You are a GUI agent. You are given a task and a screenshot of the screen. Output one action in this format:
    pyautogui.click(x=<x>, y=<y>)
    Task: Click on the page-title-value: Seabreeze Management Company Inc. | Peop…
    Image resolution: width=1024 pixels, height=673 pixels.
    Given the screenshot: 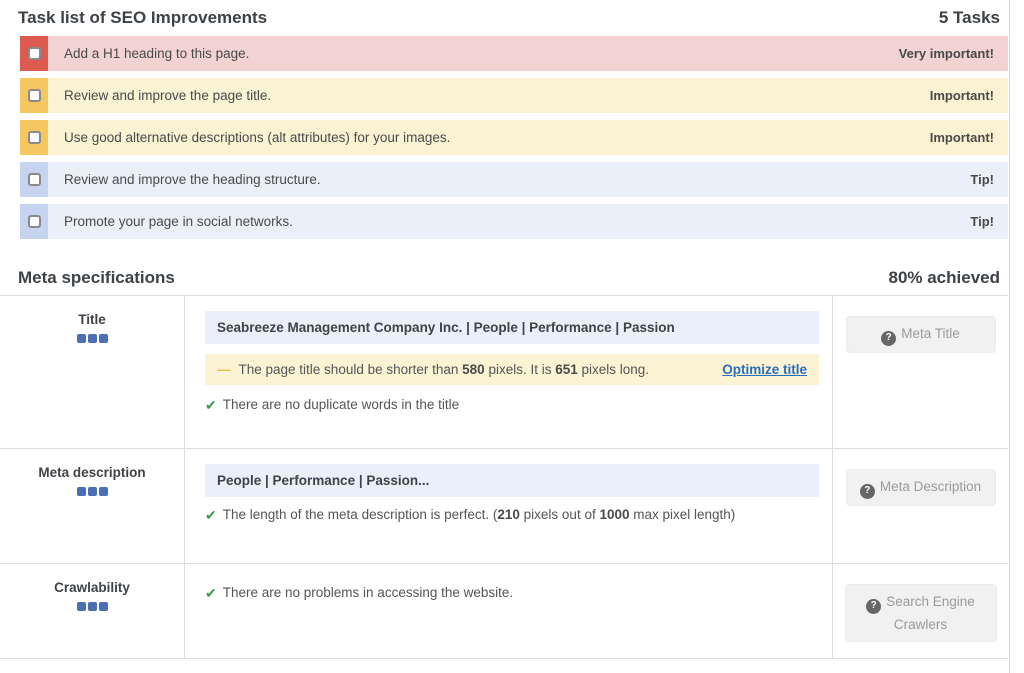 What is the action you would take?
    pyautogui.click(x=512, y=327)
    